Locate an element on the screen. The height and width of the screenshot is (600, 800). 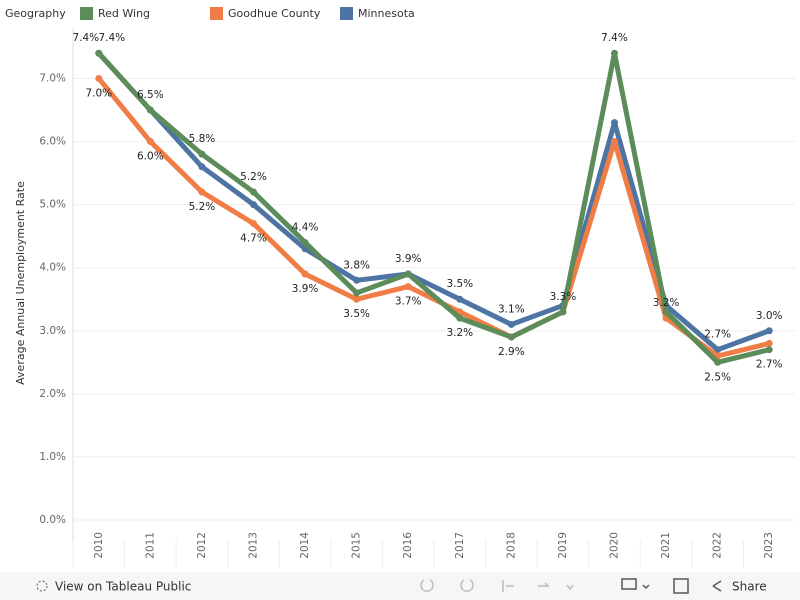
value-label: 3.3% is located at coordinates (563, 297).